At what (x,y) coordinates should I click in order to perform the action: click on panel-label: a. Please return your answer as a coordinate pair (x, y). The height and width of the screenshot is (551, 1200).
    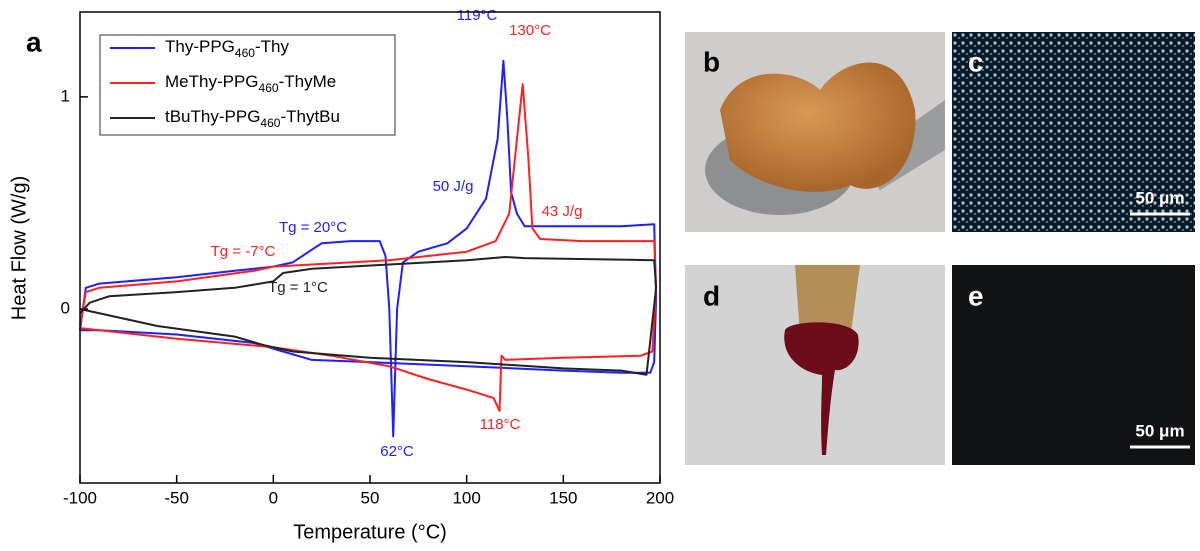
    Looking at the image, I should click on (34, 41).